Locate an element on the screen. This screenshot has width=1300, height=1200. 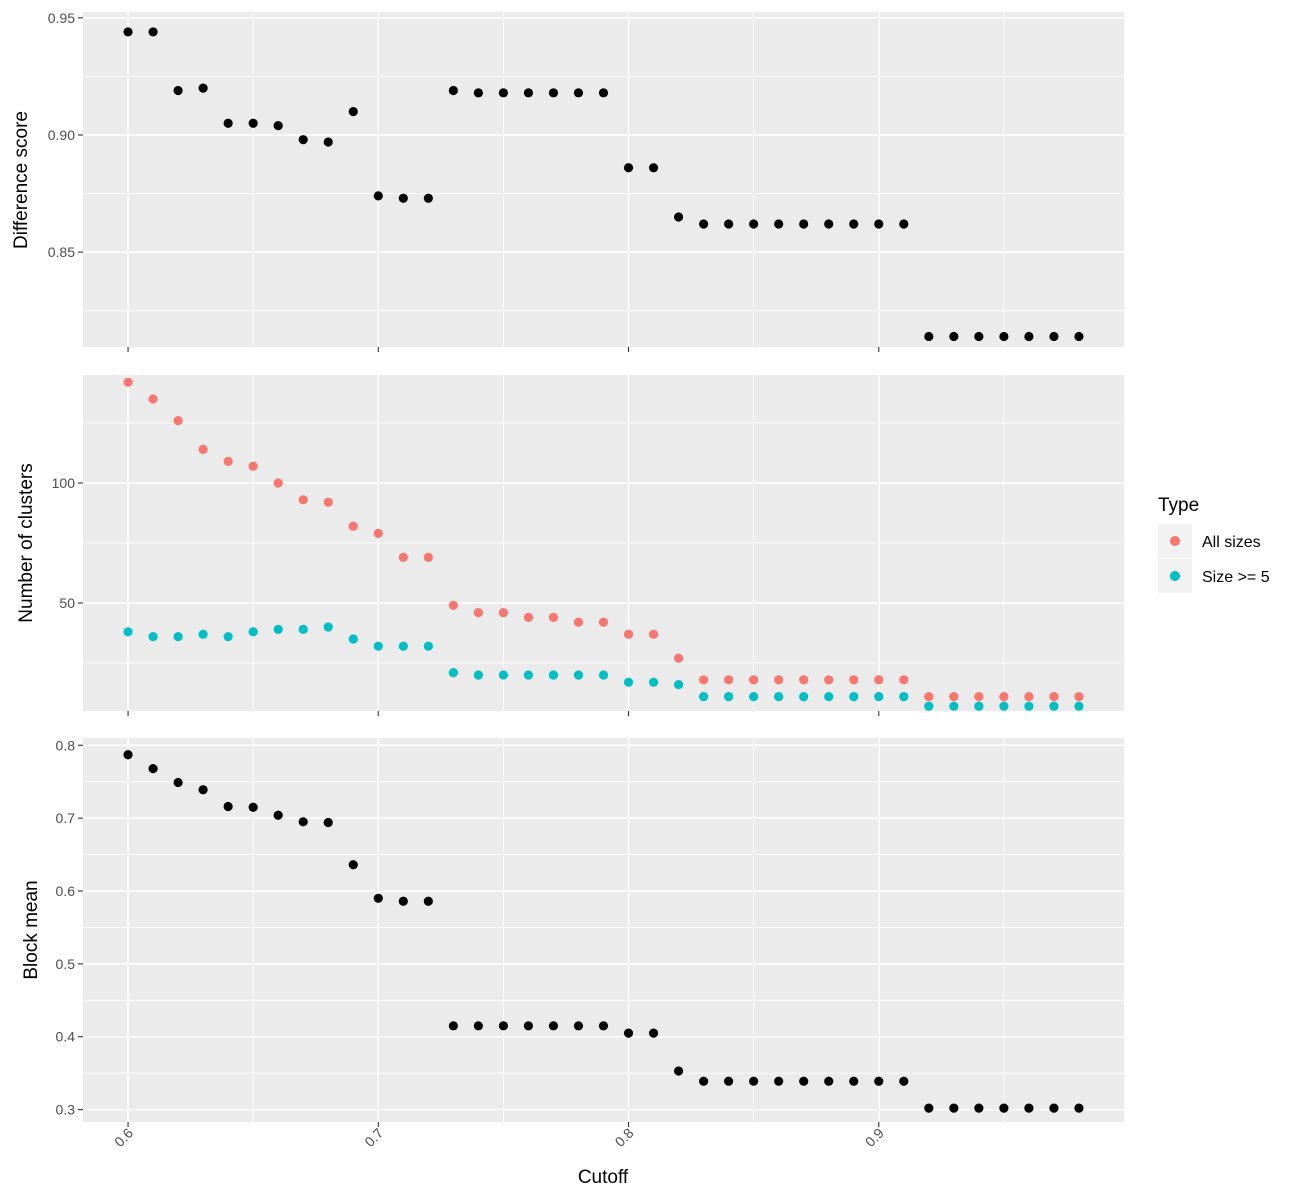
y-axis-title-number-of-clusters: Number of clusters is located at coordinates (26, 542).